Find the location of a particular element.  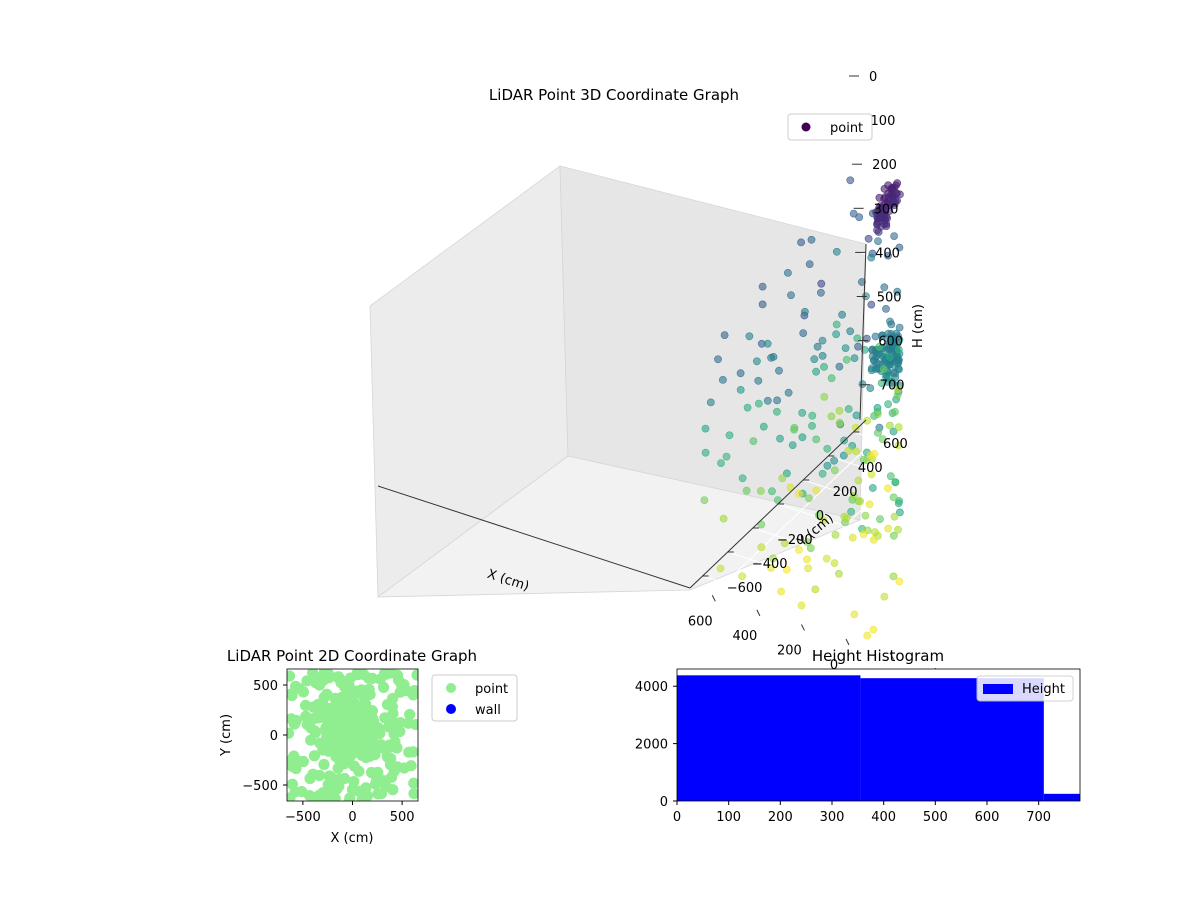

z-tick-label-3d: 400 is located at coordinates (887, 253).